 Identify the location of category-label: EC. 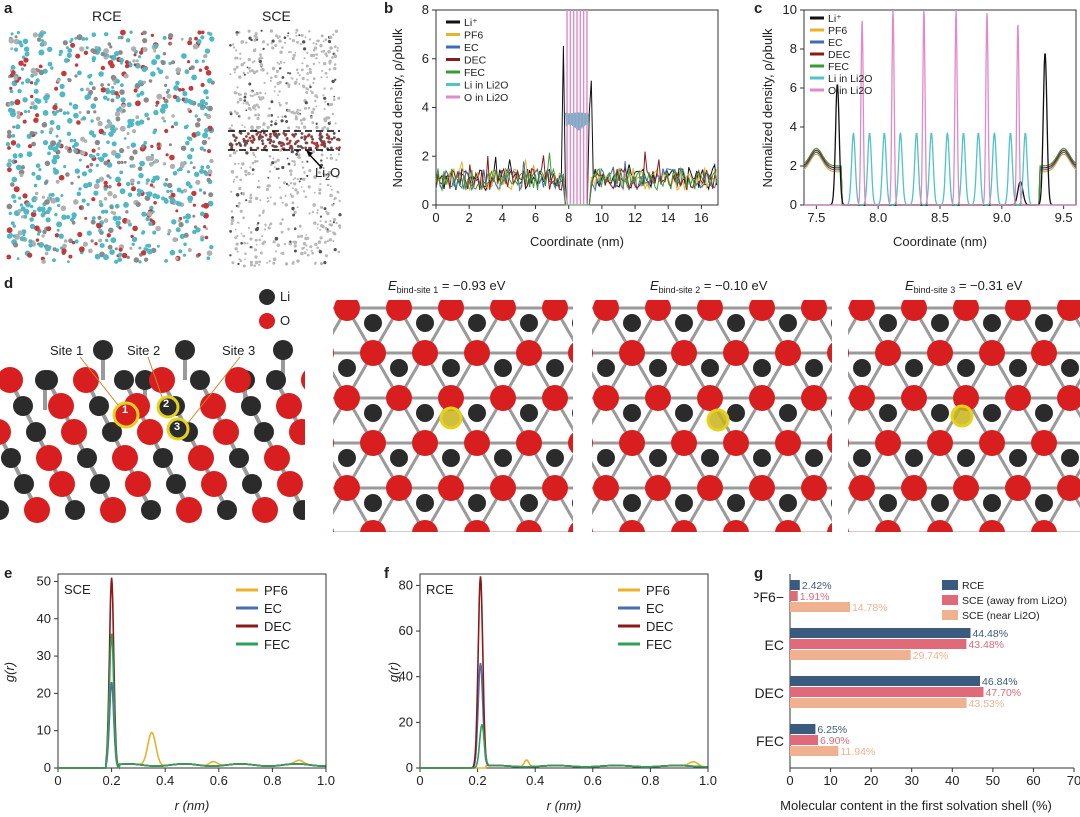
(774, 645).